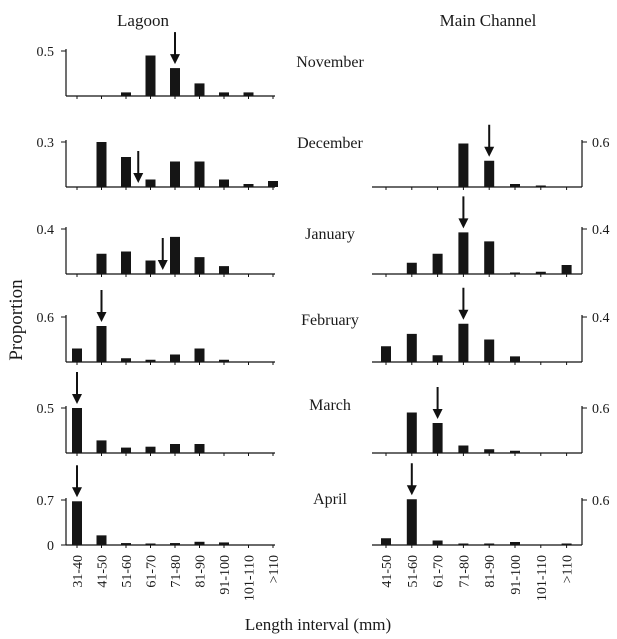 This screenshot has width=617, height=639. Describe the element at coordinates (225, 575) in the screenshot. I see `x-tick-label: 91-100` at that location.